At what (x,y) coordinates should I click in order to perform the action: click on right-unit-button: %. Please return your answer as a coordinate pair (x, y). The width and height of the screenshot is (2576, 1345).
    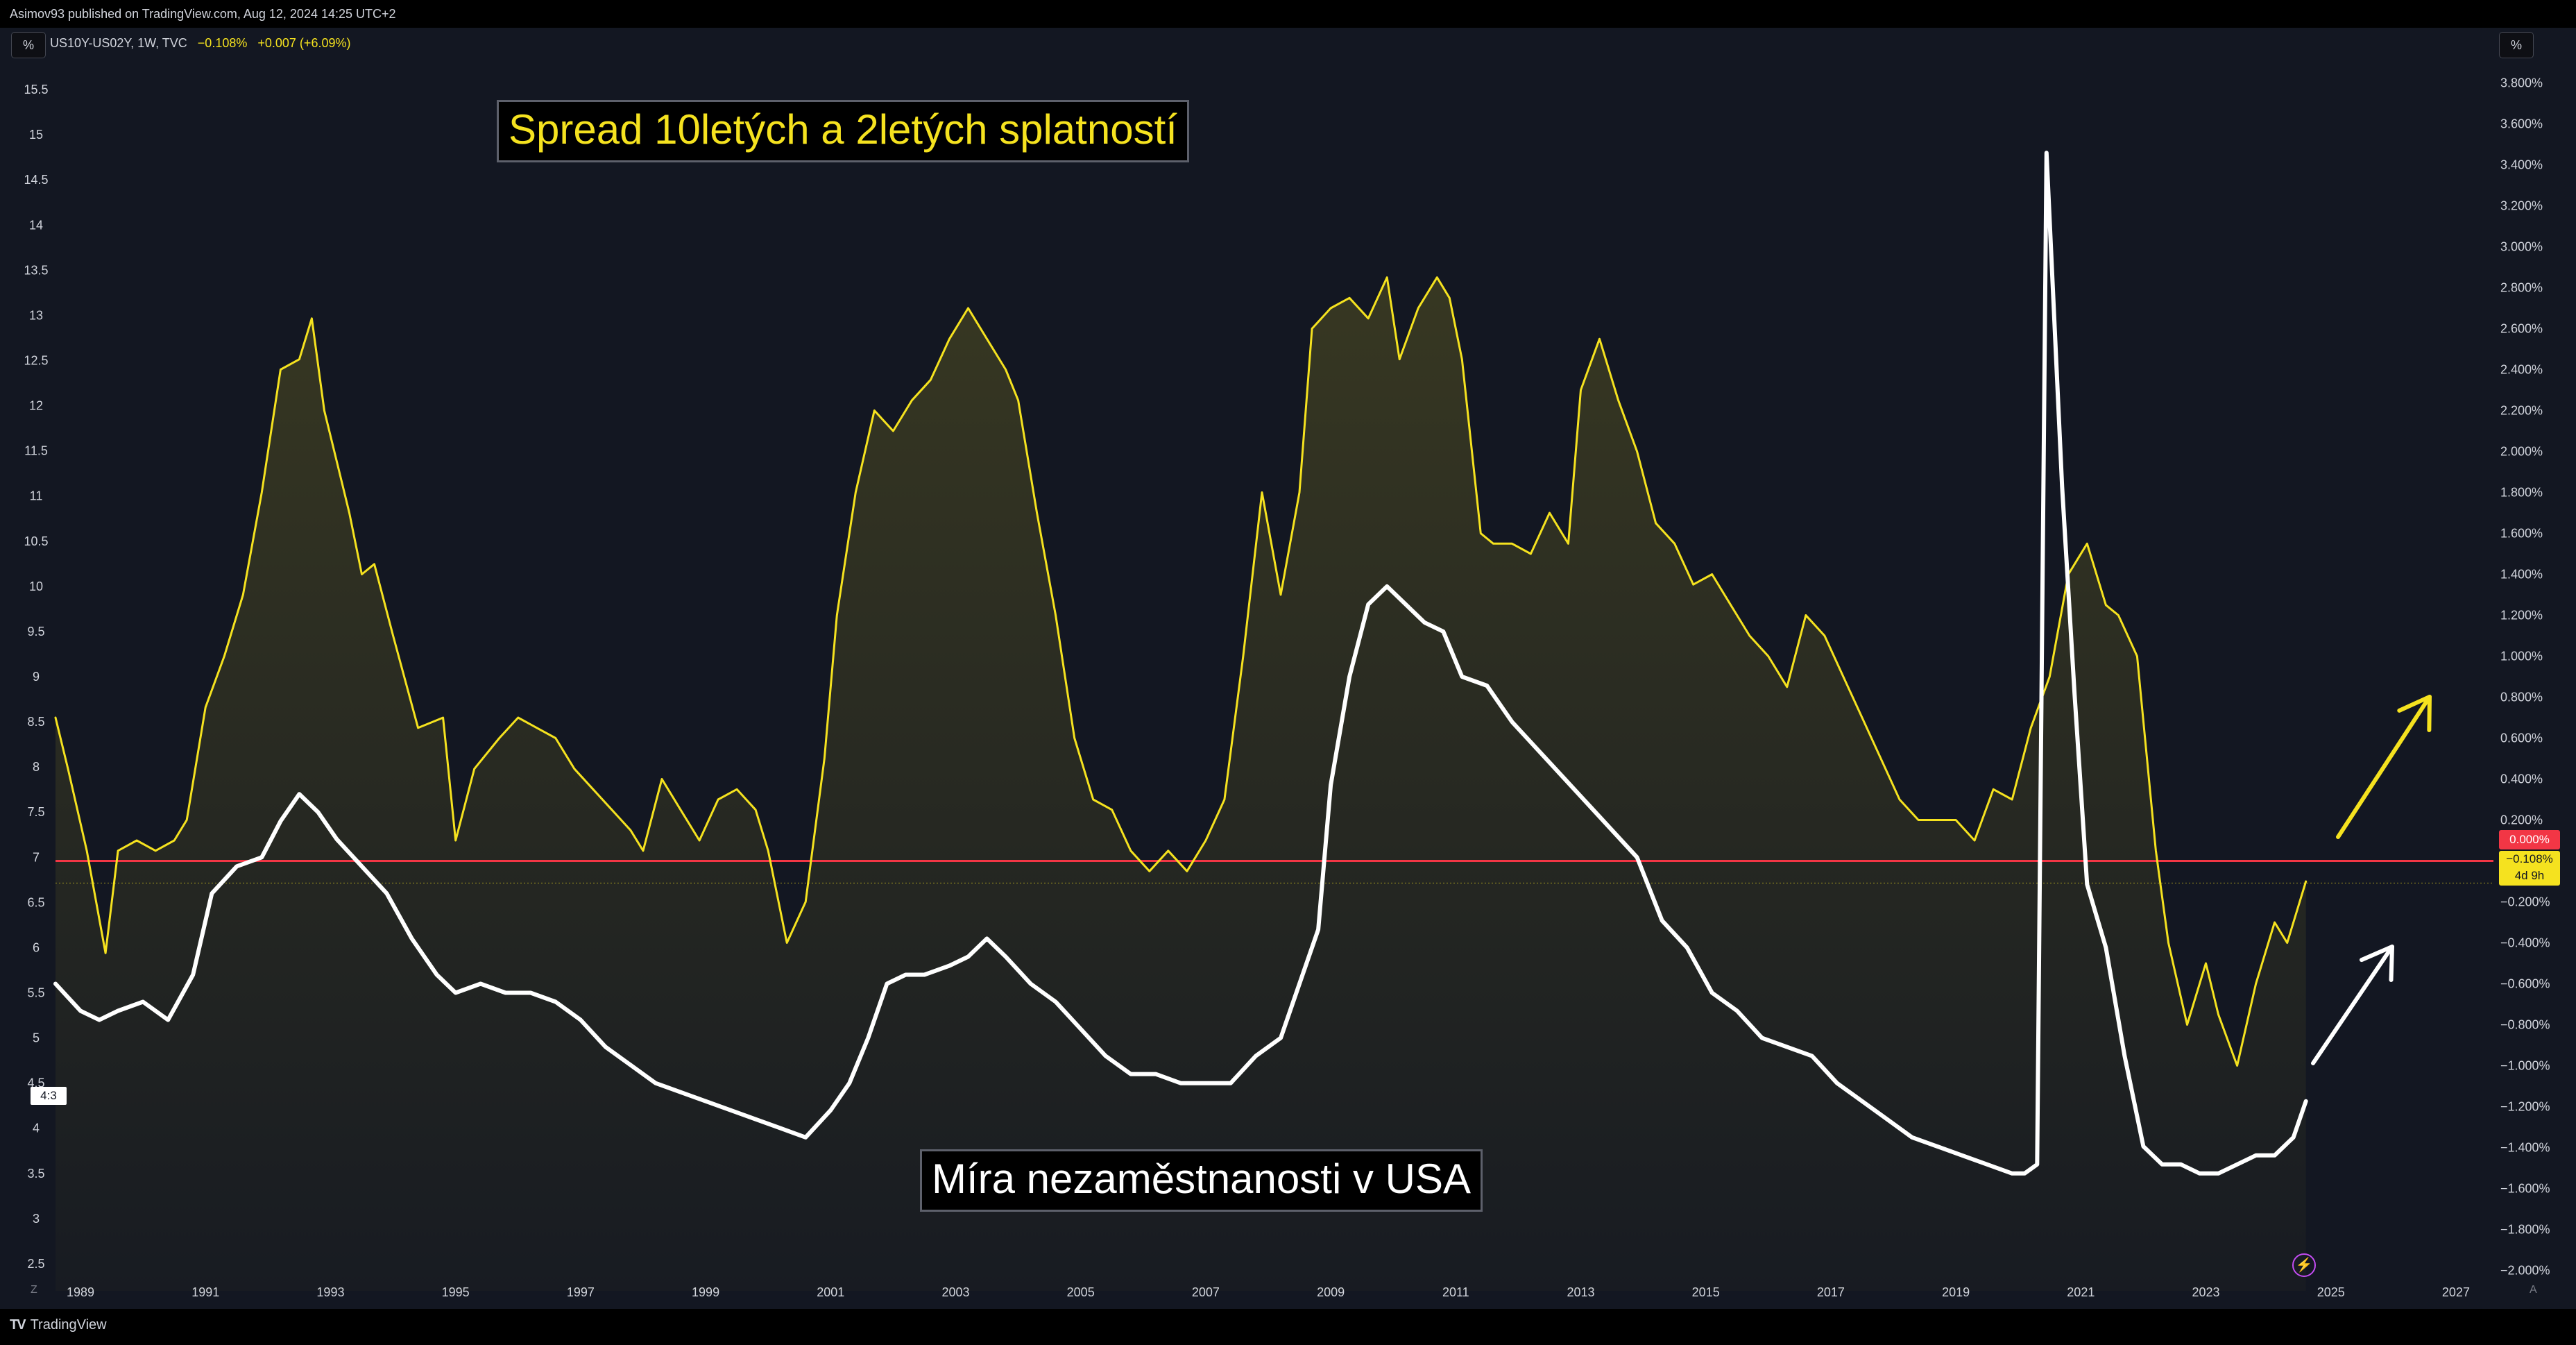
    Looking at the image, I should click on (2516, 45).